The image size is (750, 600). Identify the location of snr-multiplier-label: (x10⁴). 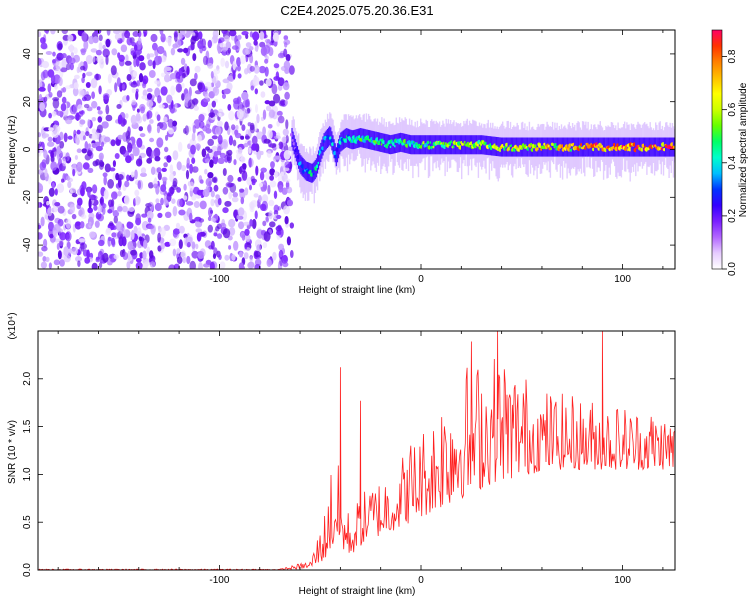
(12, 325).